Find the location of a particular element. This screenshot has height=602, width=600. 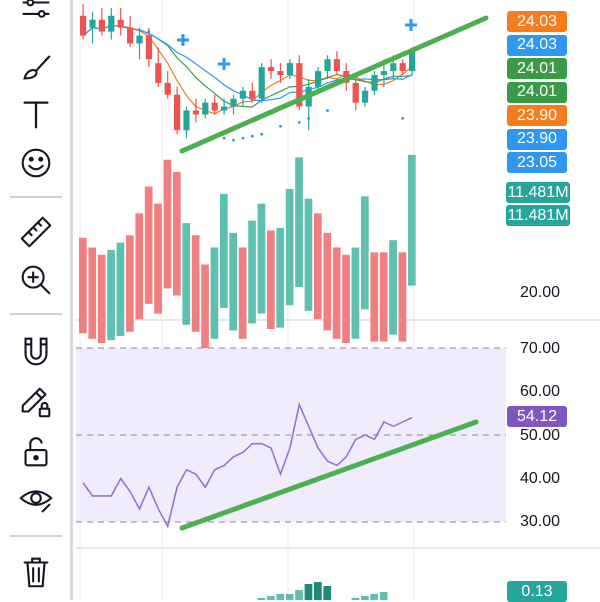

magnet-icon is located at coordinates (36, 352).